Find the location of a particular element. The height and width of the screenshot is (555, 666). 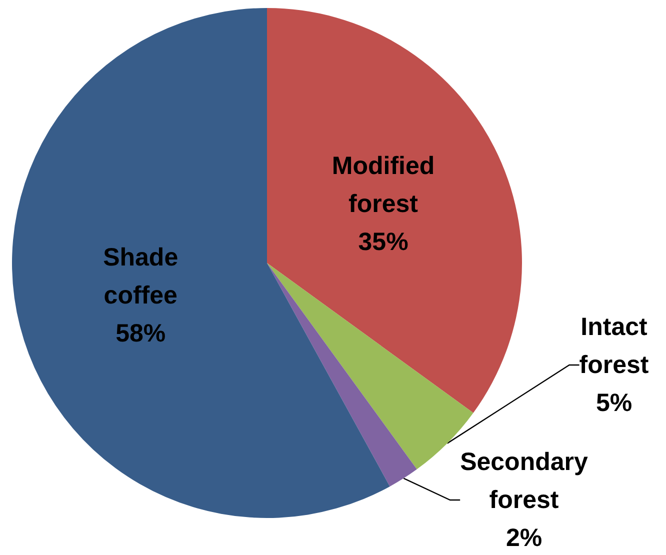

data-label: 35% is located at coordinates (383, 242).